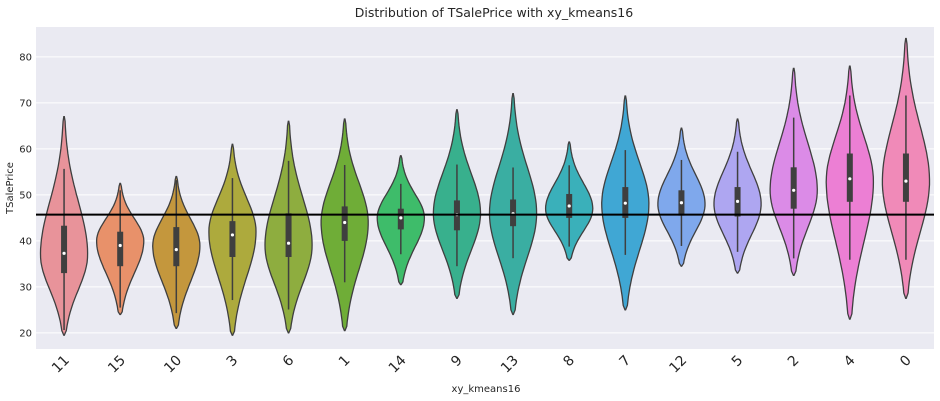 The width and height of the screenshot is (940, 401). I want to click on x-tick-label: 3, so click(233, 362).